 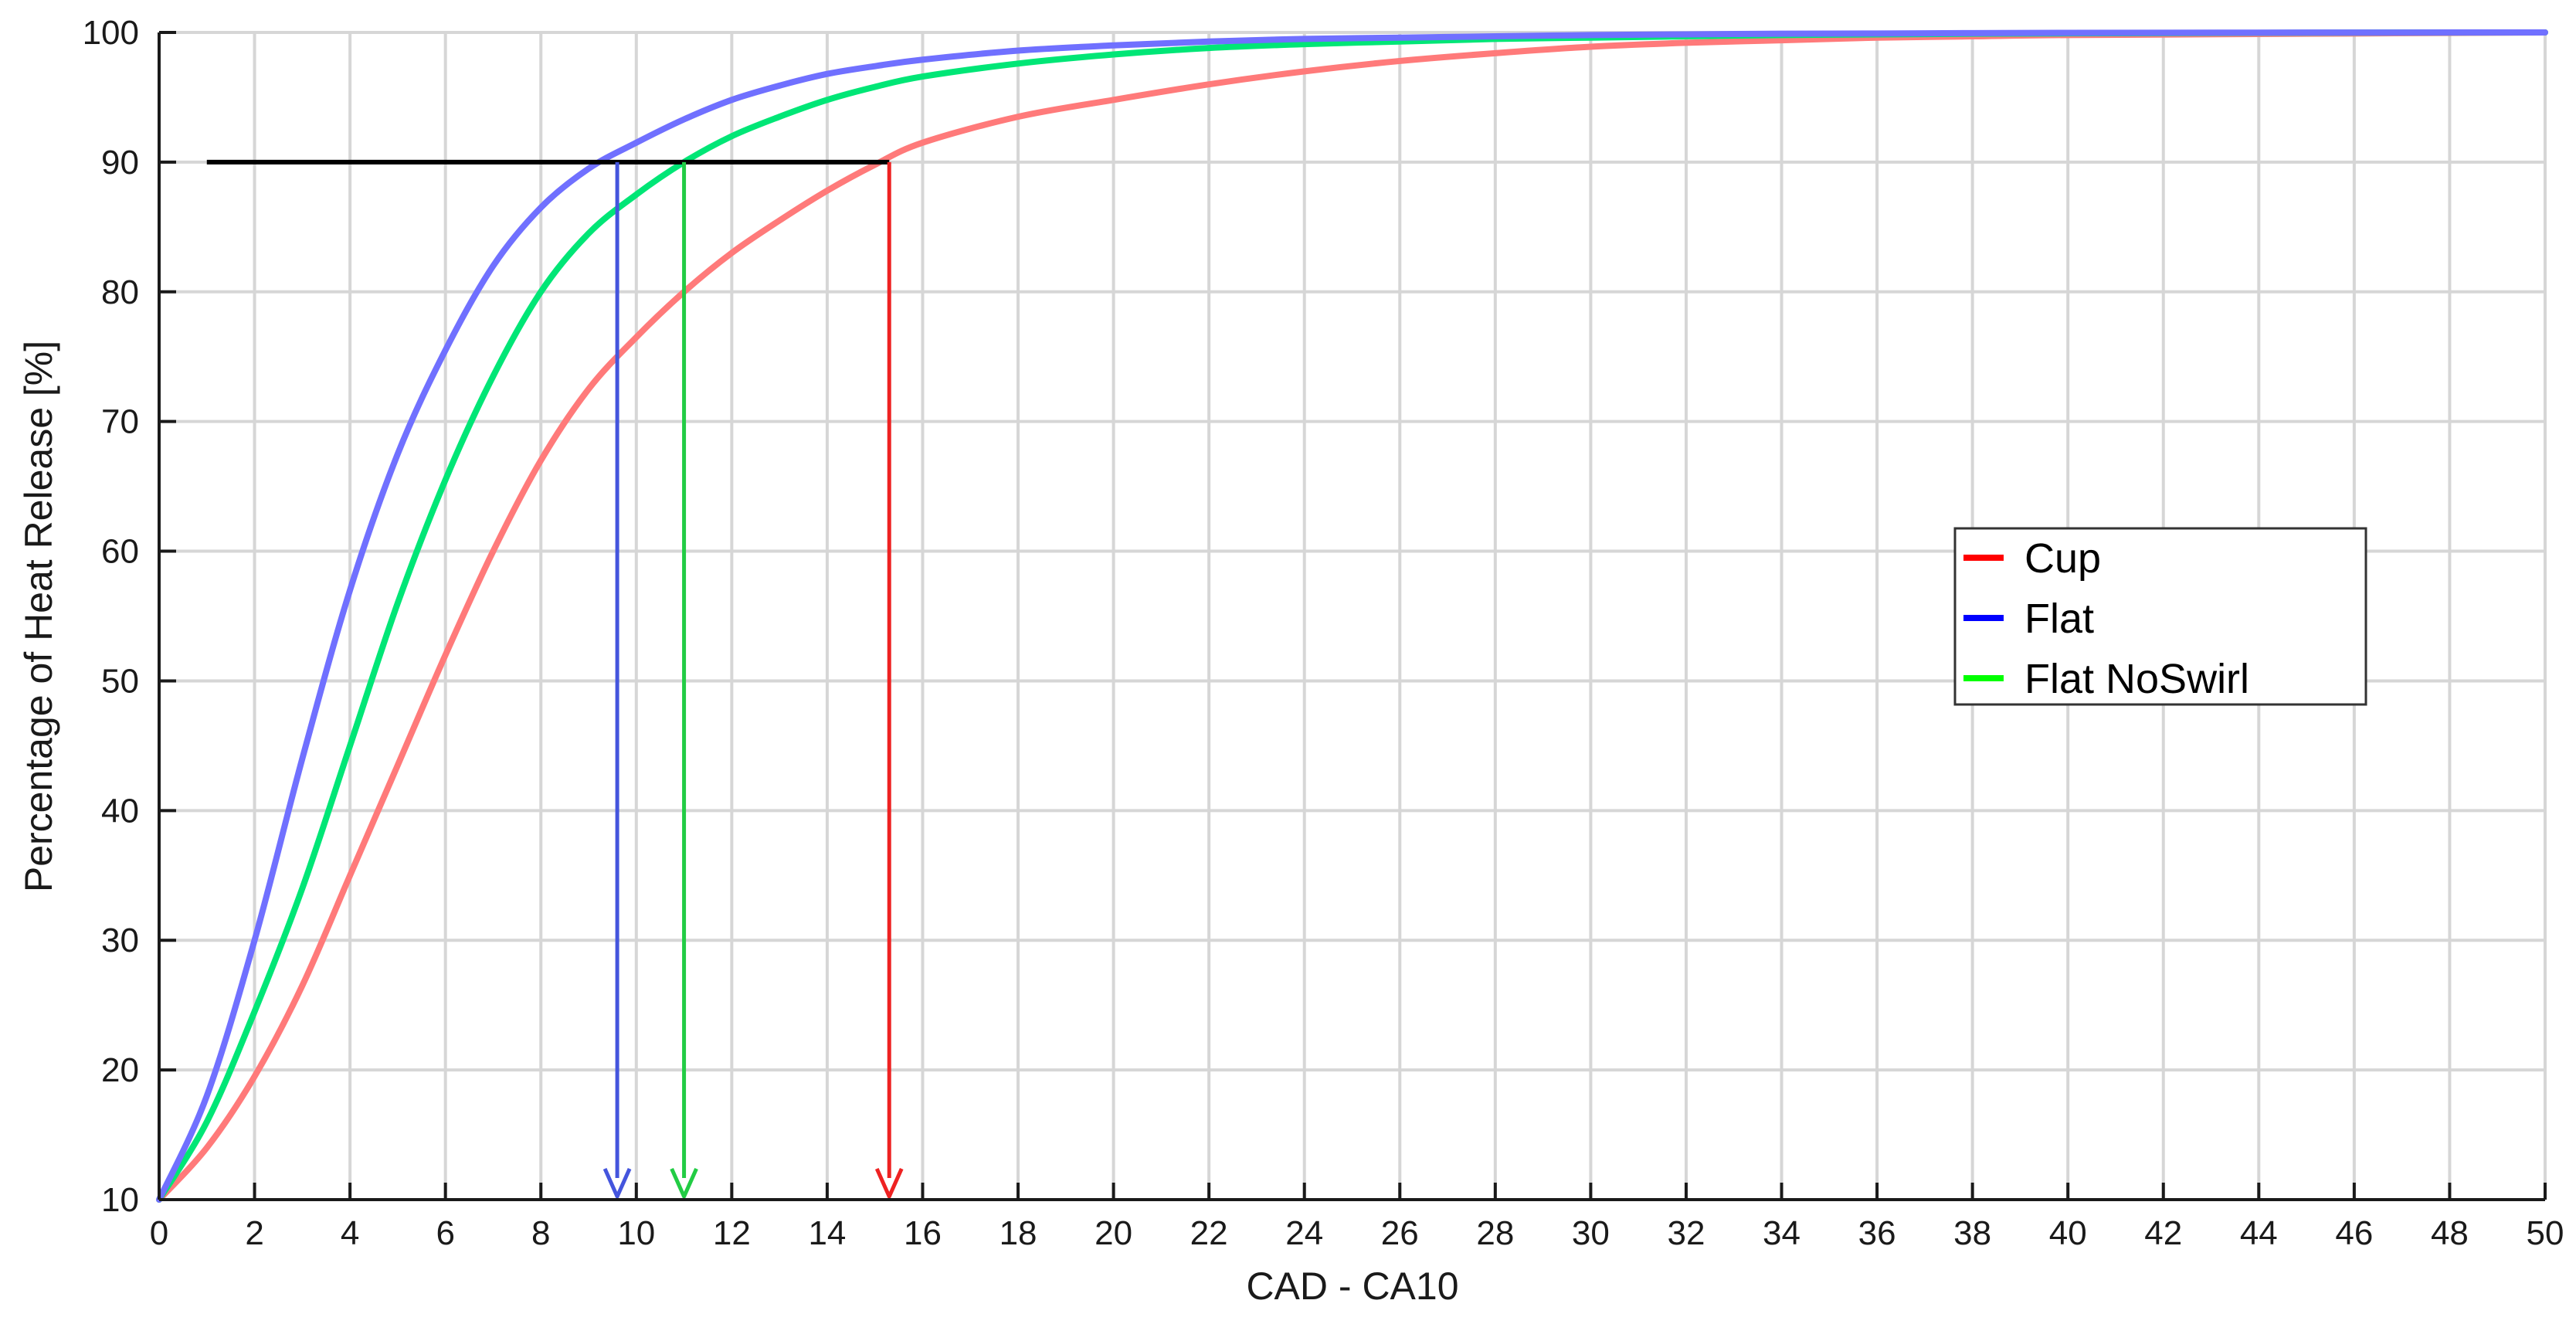 I want to click on y-tick-label: 60, so click(x=120, y=552).